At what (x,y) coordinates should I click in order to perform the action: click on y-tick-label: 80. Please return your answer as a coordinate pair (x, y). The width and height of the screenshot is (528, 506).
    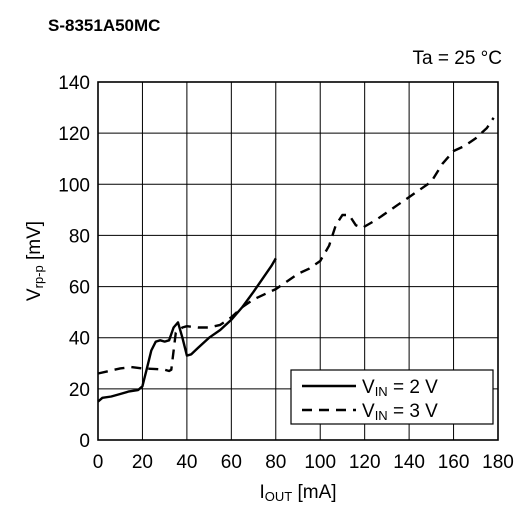
    Looking at the image, I should click on (79, 236).